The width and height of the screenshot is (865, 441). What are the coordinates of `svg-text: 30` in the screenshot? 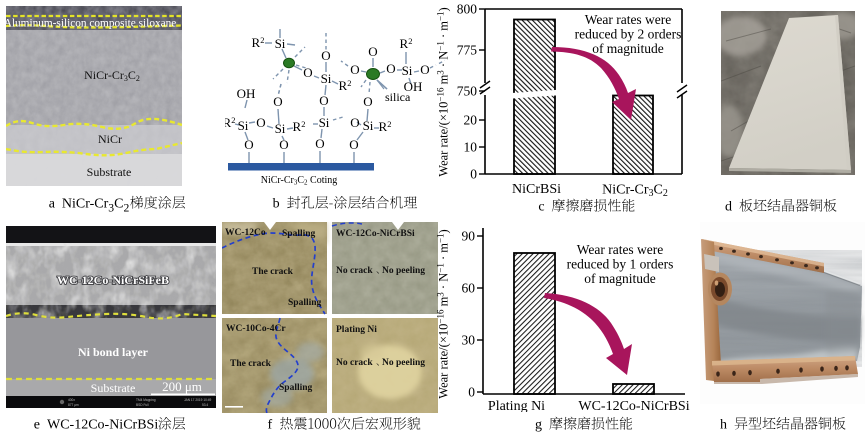 It's located at (469, 340).